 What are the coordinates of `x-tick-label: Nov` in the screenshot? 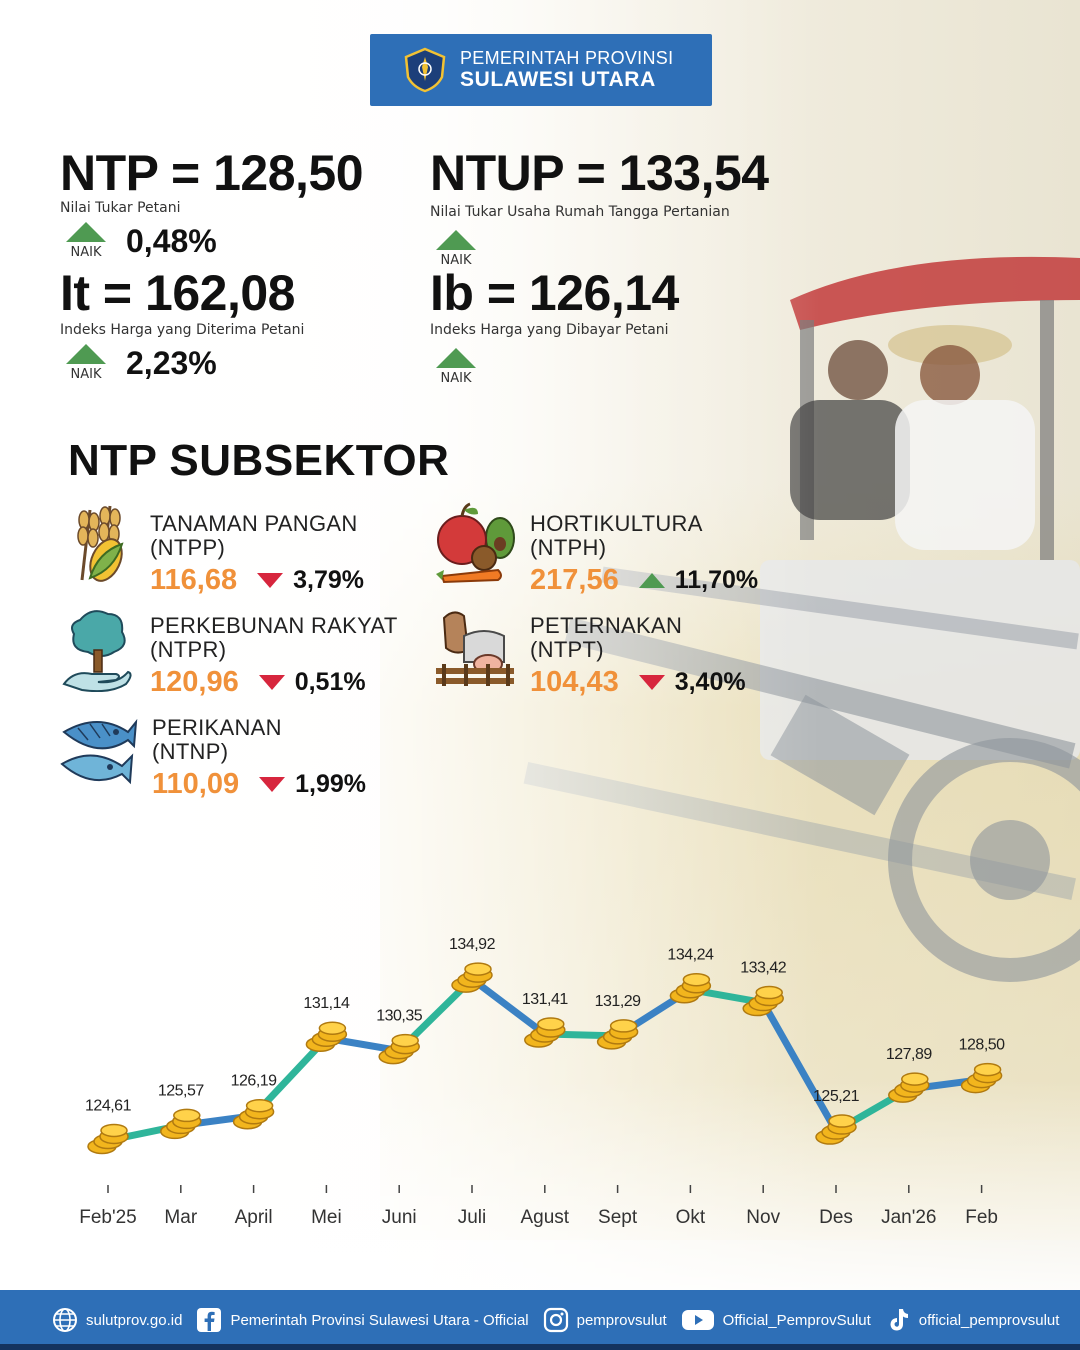 It's located at (763, 1217).